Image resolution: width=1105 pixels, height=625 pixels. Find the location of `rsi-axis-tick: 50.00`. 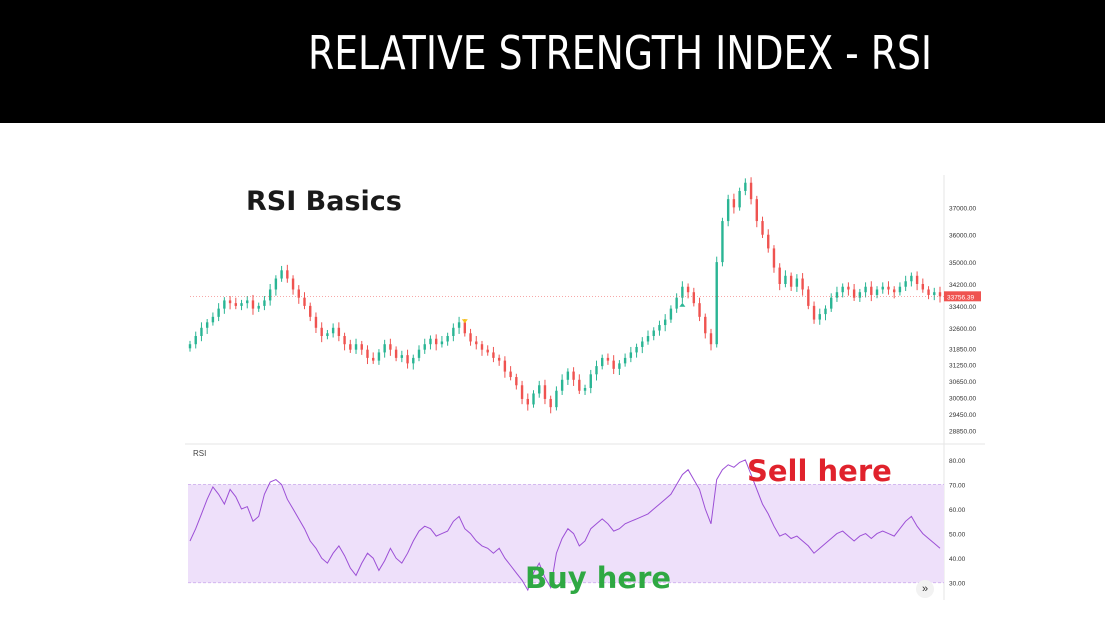

rsi-axis-tick: 50.00 is located at coordinates (957, 535).